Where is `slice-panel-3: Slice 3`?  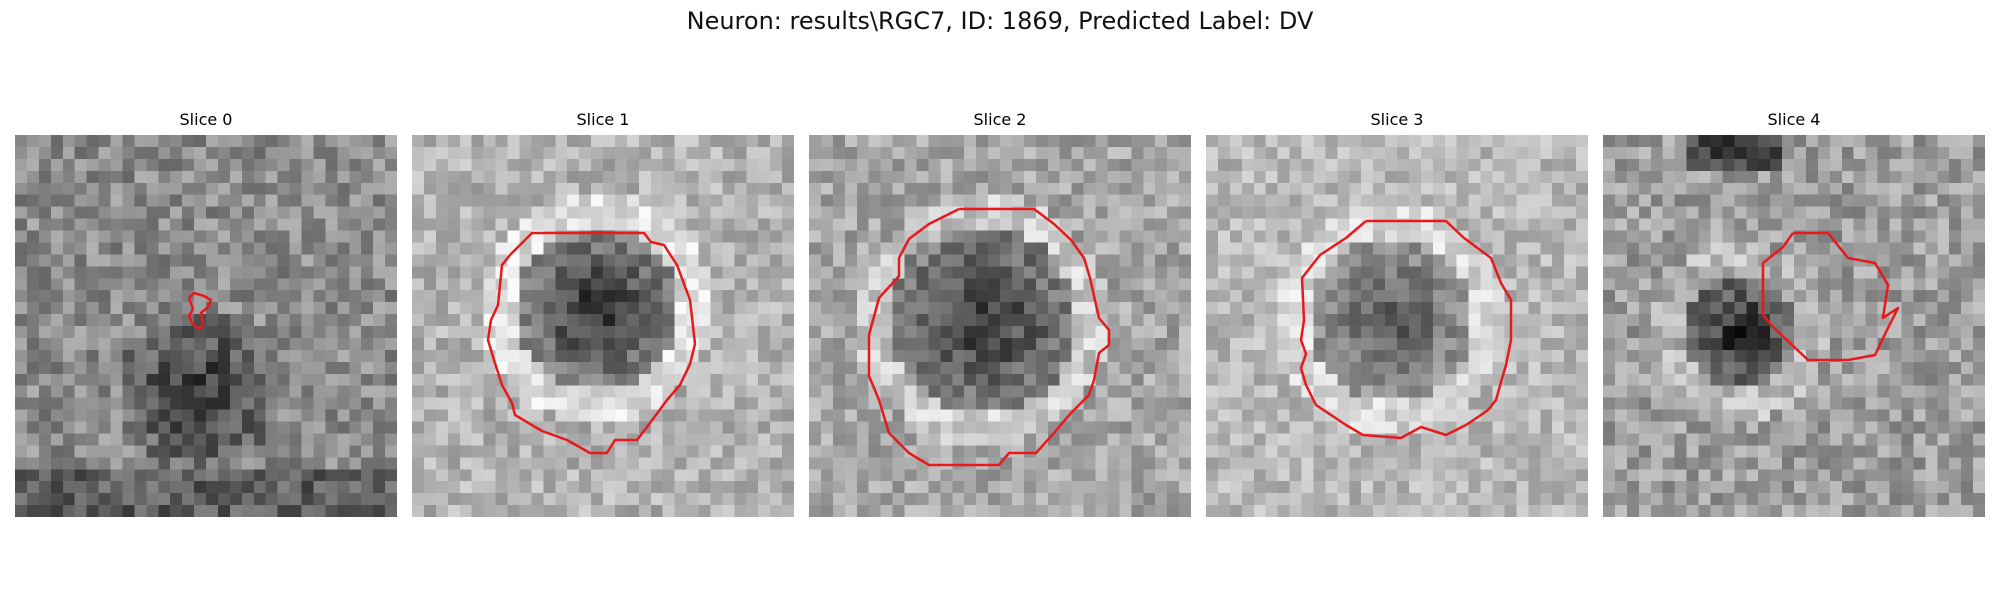 slice-panel-3: Slice 3 is located at coordinates (1397, 313).